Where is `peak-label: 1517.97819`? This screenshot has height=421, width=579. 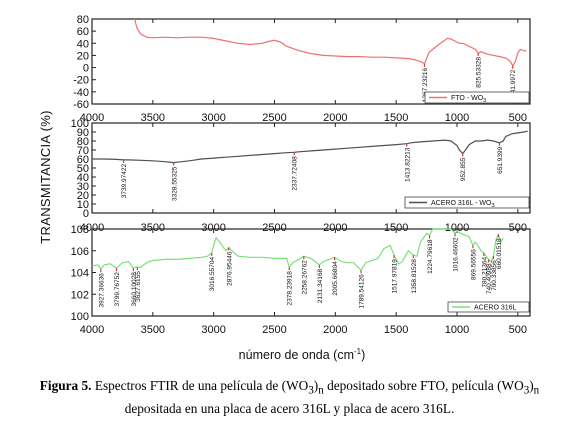 peak-label: 1517.97819 is located at coordinates (395, 276).